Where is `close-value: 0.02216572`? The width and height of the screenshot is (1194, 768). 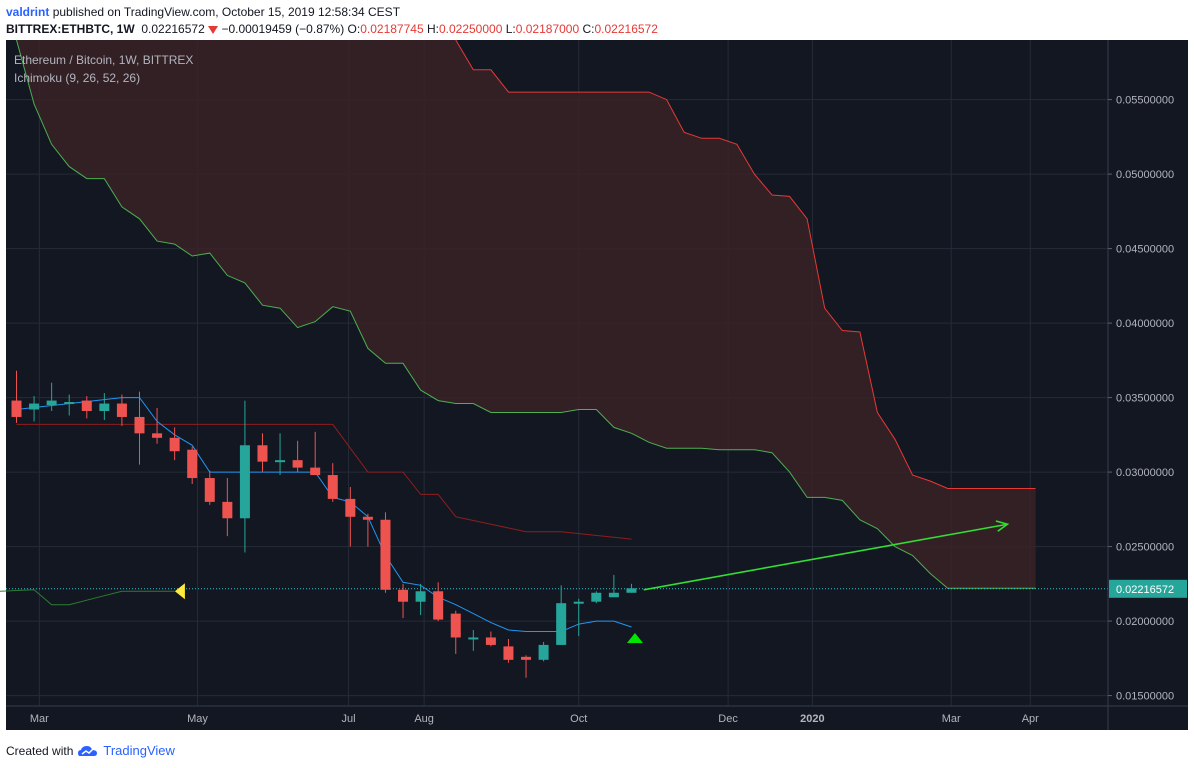 close-value: 0.02216572 is located at coordinates (626, 29).